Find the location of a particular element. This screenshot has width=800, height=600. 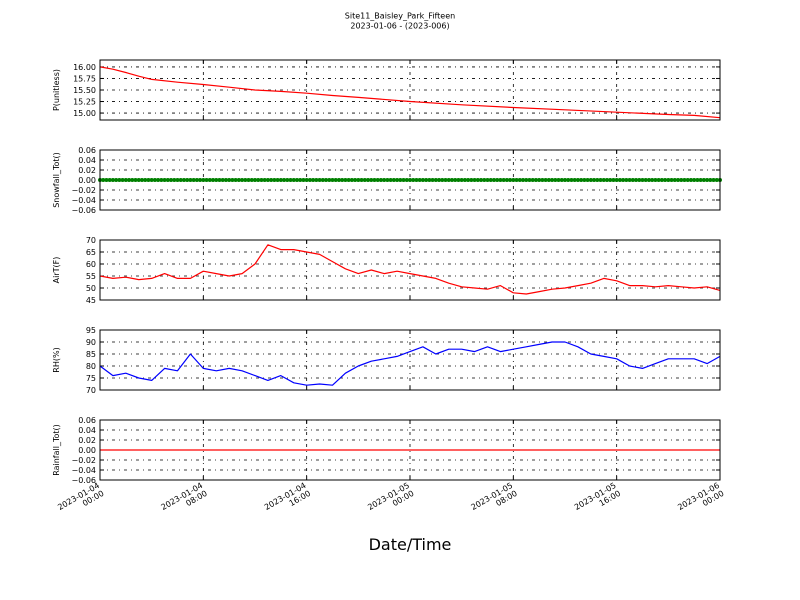

y-tick-label: 50 is located at coordinates (91, 288).